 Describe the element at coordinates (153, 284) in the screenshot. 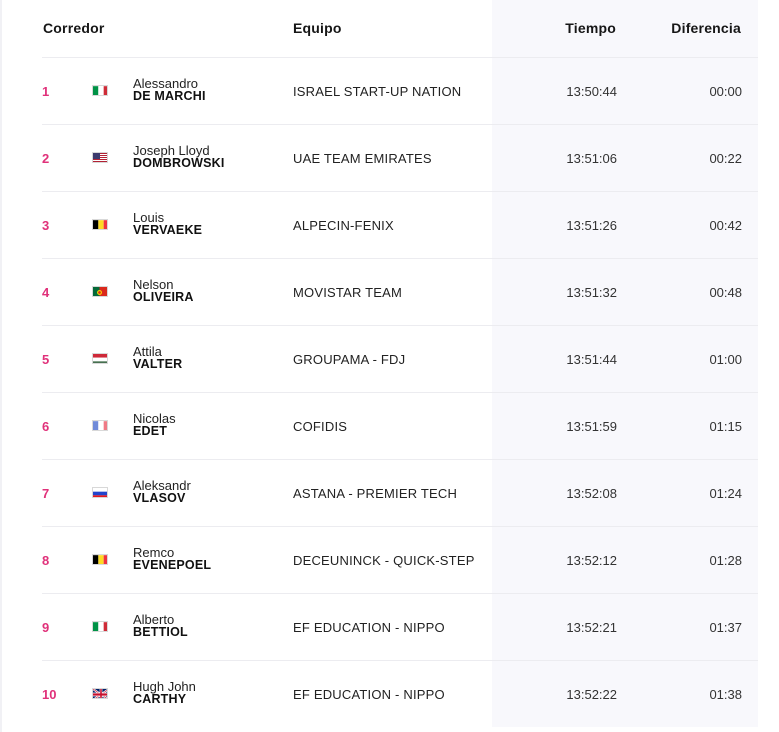

I see `rider-first-name: Nelson` at that location.